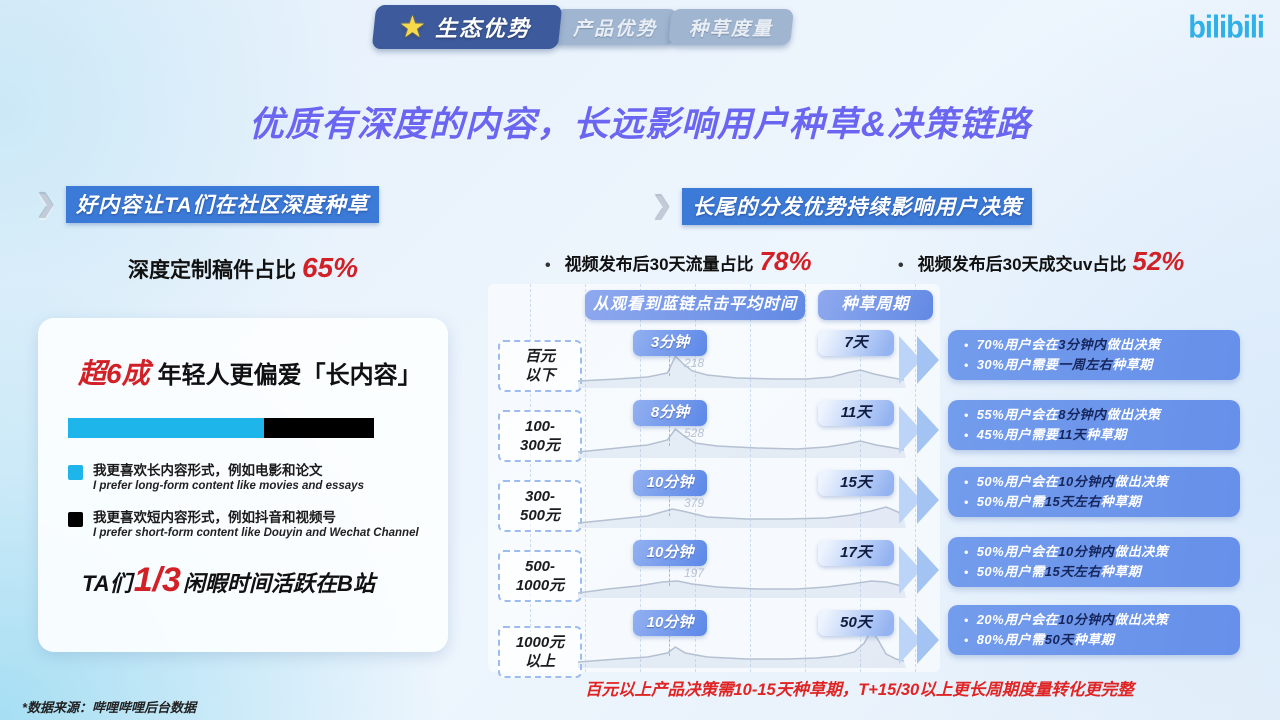 The image size is (1280, 720). Describe the element at coordinates (1017, 619) in the screenshot. I see `insight-segment: 20%用户会在` at that location.